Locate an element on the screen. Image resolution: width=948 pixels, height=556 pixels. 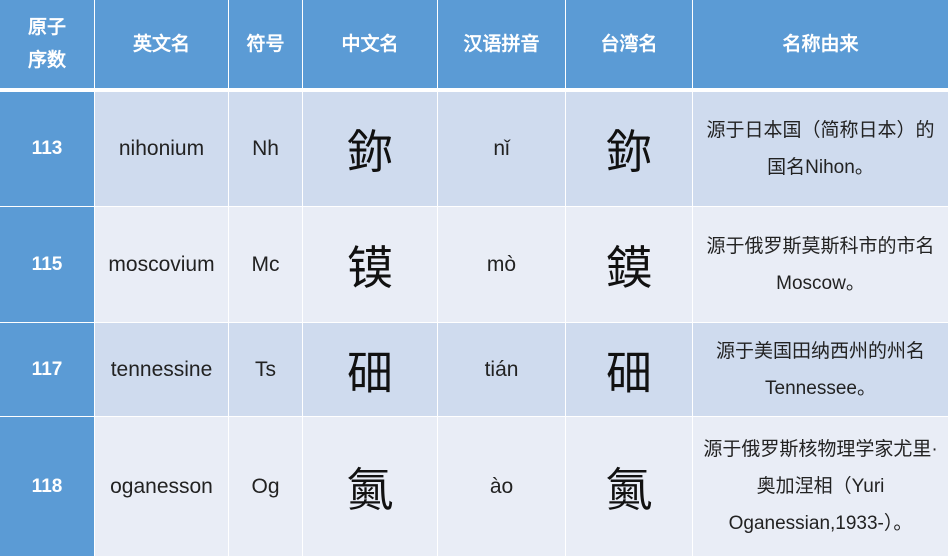
pinyin: nǐ is located at coordinates (502, 149).